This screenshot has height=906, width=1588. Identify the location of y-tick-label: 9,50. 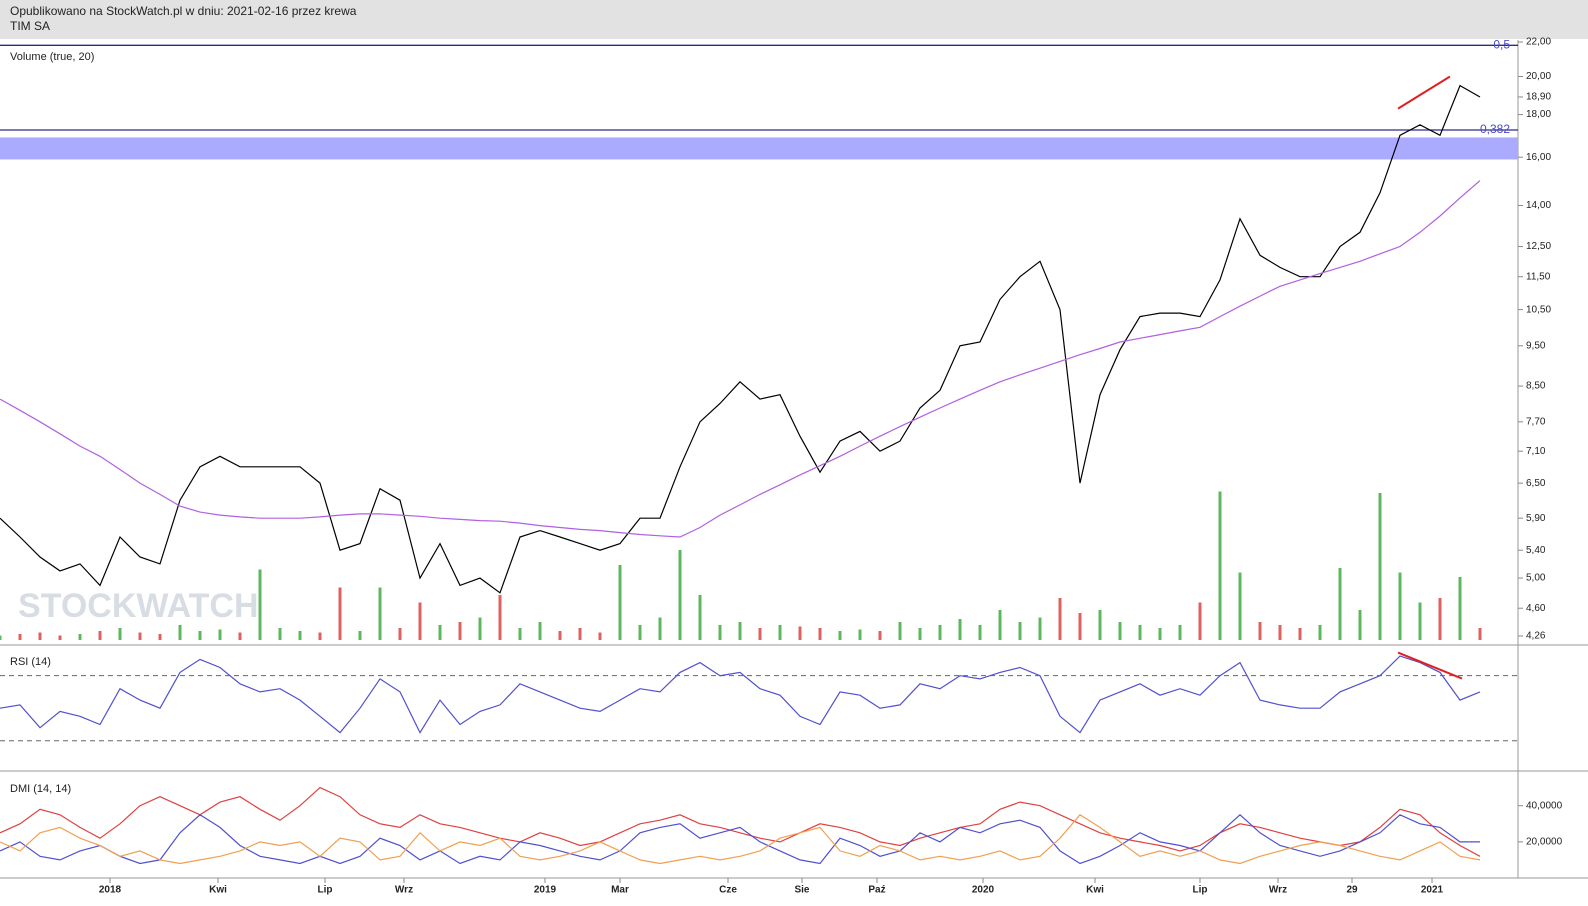
(1536, 345).